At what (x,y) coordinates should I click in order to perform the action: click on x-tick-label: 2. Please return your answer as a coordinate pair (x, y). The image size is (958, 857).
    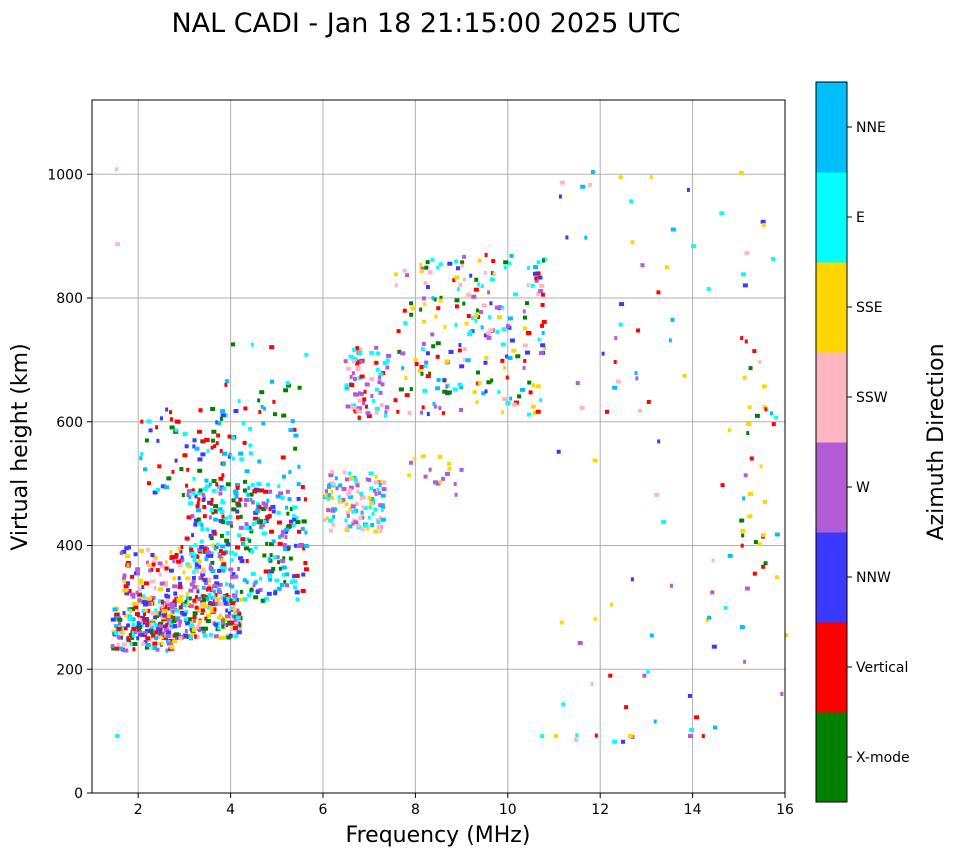
    Looking at the image, I should click on (138, 810).